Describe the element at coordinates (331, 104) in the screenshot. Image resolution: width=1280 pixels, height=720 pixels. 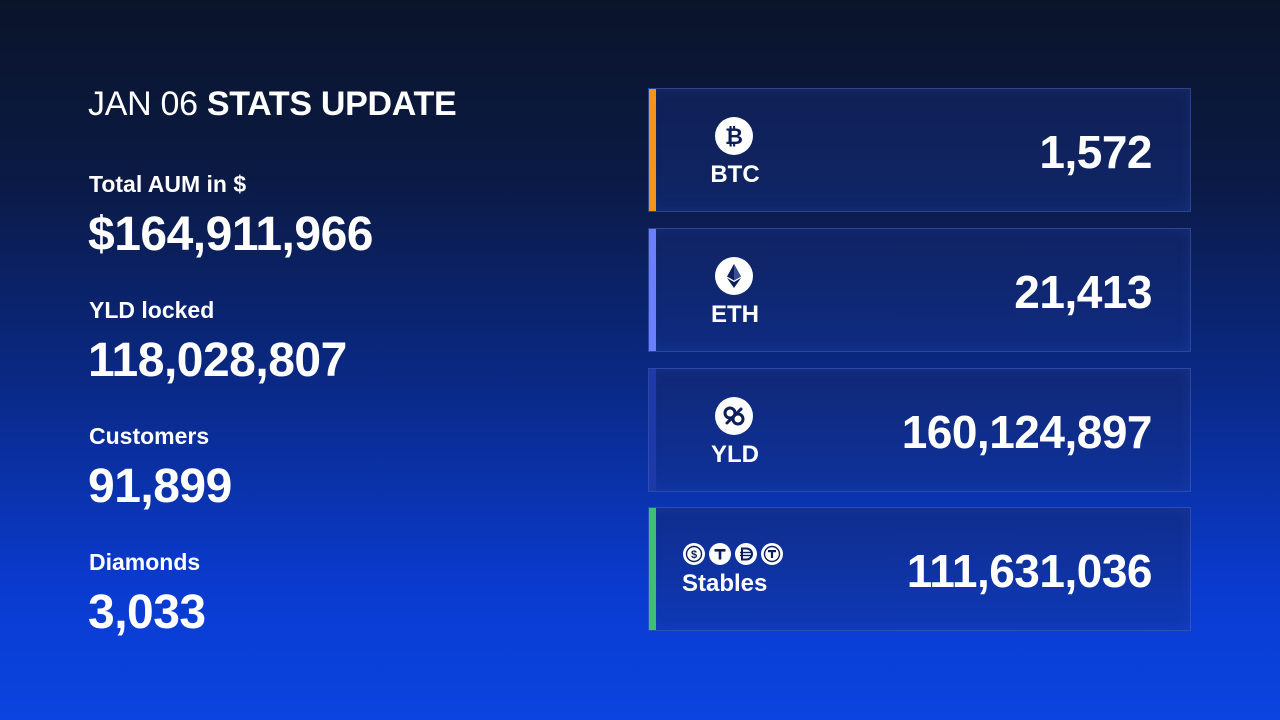
I see `update-title: STATS UPDATE` at that location.